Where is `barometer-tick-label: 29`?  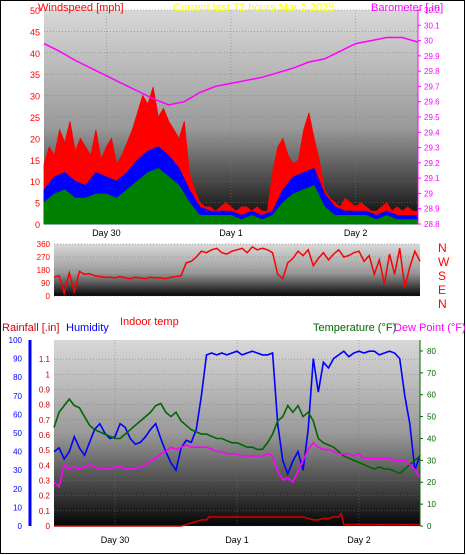 barometer-tick-label: 29 is located at coordinates (428, 193).